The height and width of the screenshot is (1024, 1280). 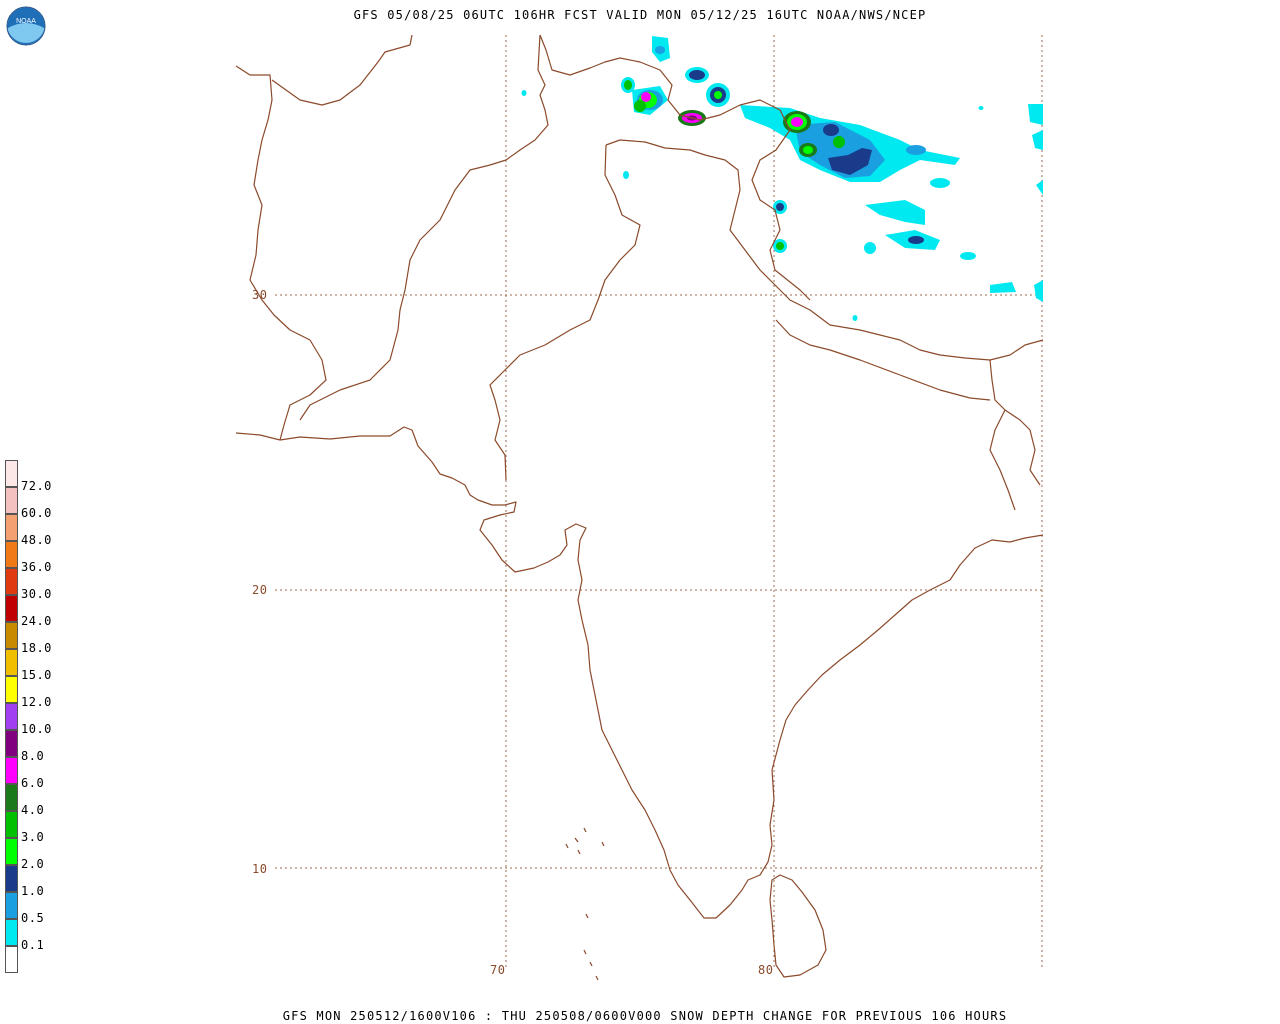 I want to click on legend-label: 36.0, so click(x=36, y=567).